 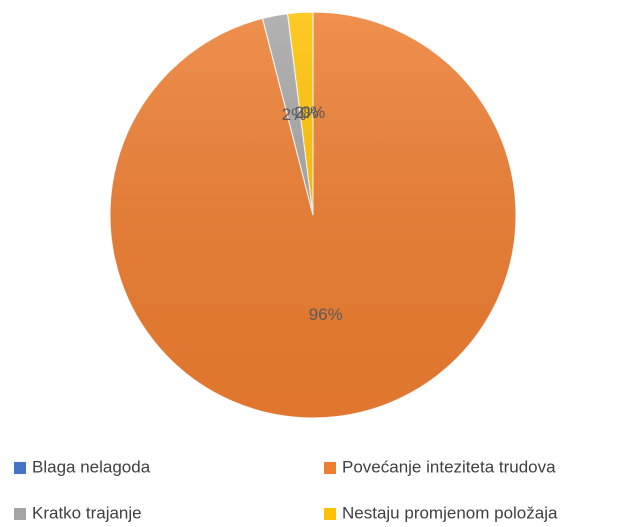 What do you see at coordinates (449, 466) in the screenshot?
I see `legend-label: Povećanje inteziteta trudova` at bounding box center [449, 466].